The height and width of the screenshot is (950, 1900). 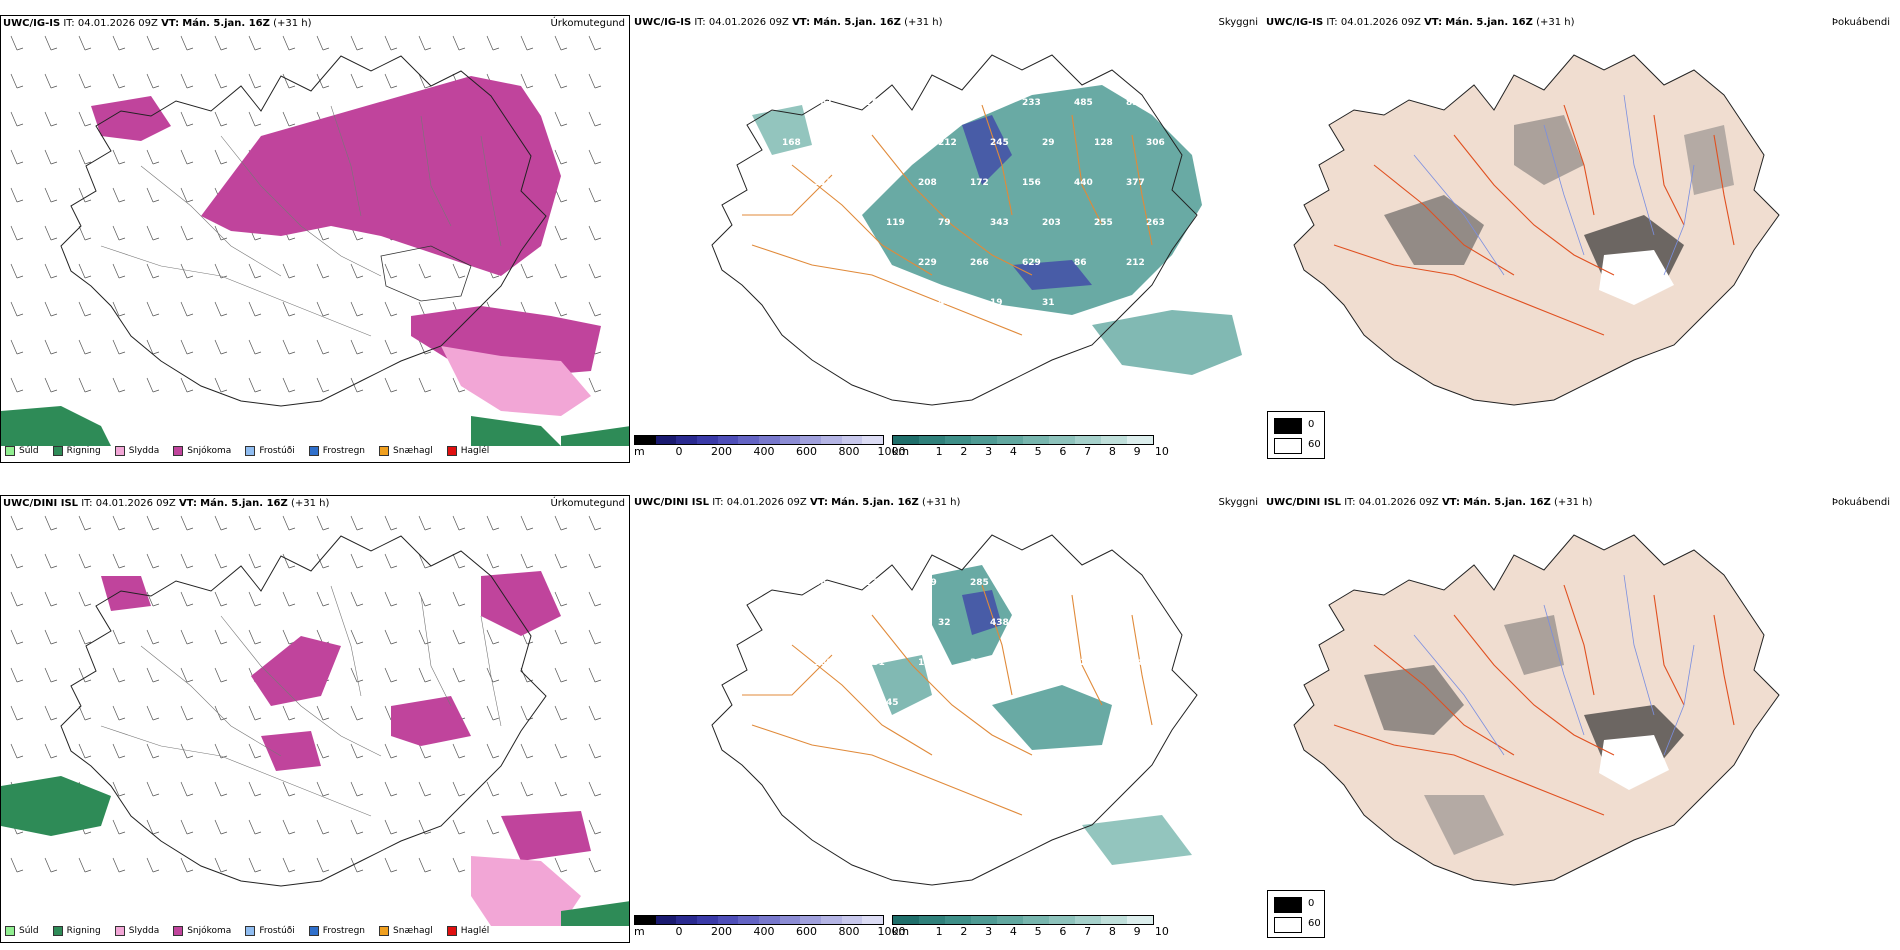 What do you see at coordinates (875, 103) in the screenshot?
I see `visibility-value-label: 203` at bounding box center [875, 103].